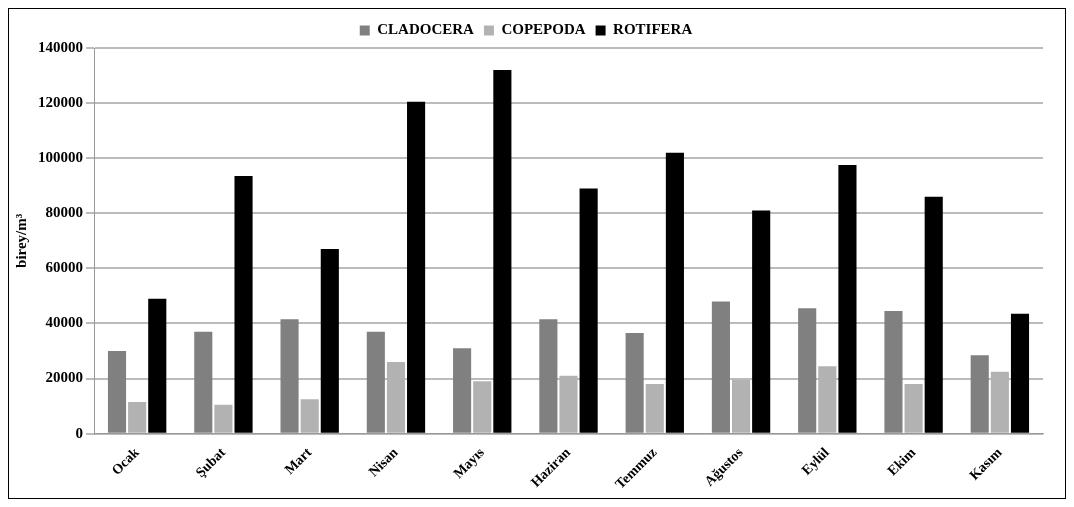 The height and width of the screenshot is (507, 1074). What do you see at coordinates (60, 101) in the screenshot?
I see `y-tick-label: 120000` at bounding box center [60, 101].